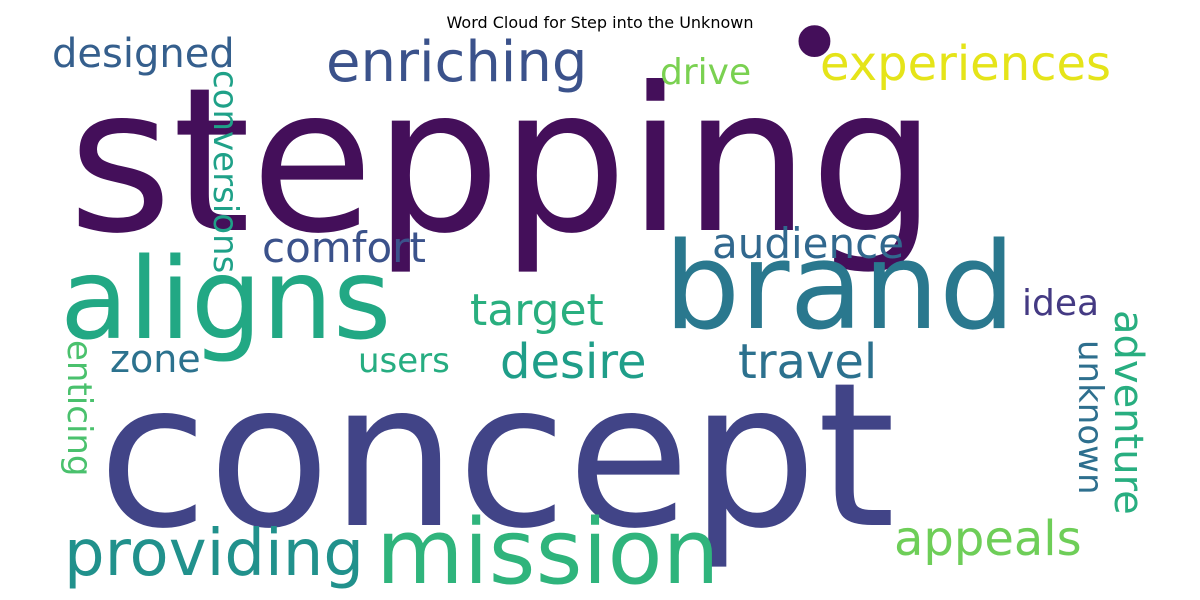  I want to click on word-brand: brand, so click(839, 287).